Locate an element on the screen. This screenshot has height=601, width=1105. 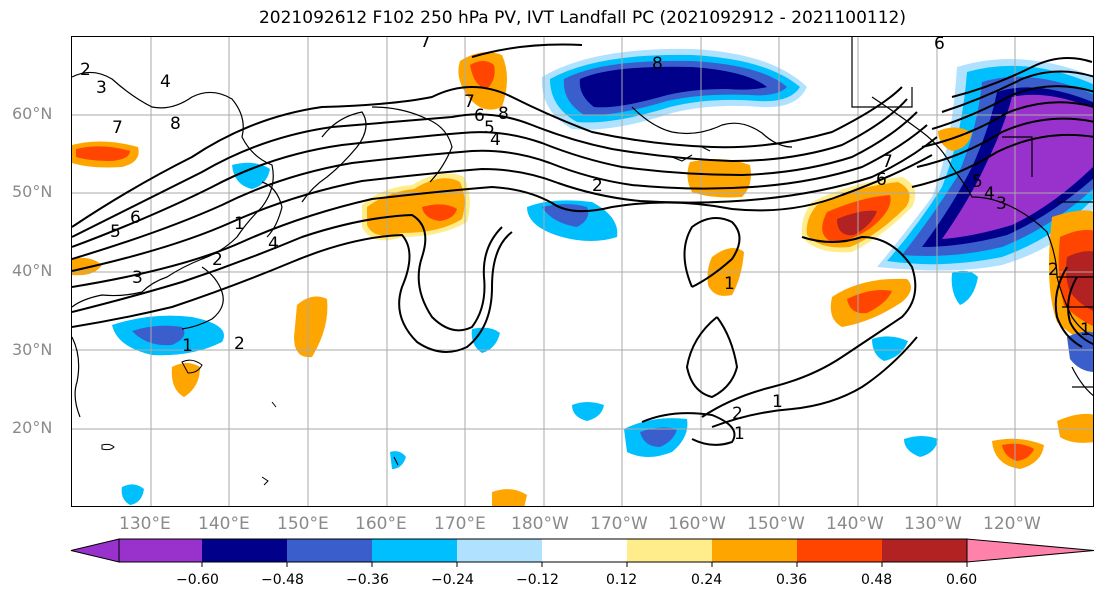
contour-label-3: 3 is located at coordinates (101, 88).